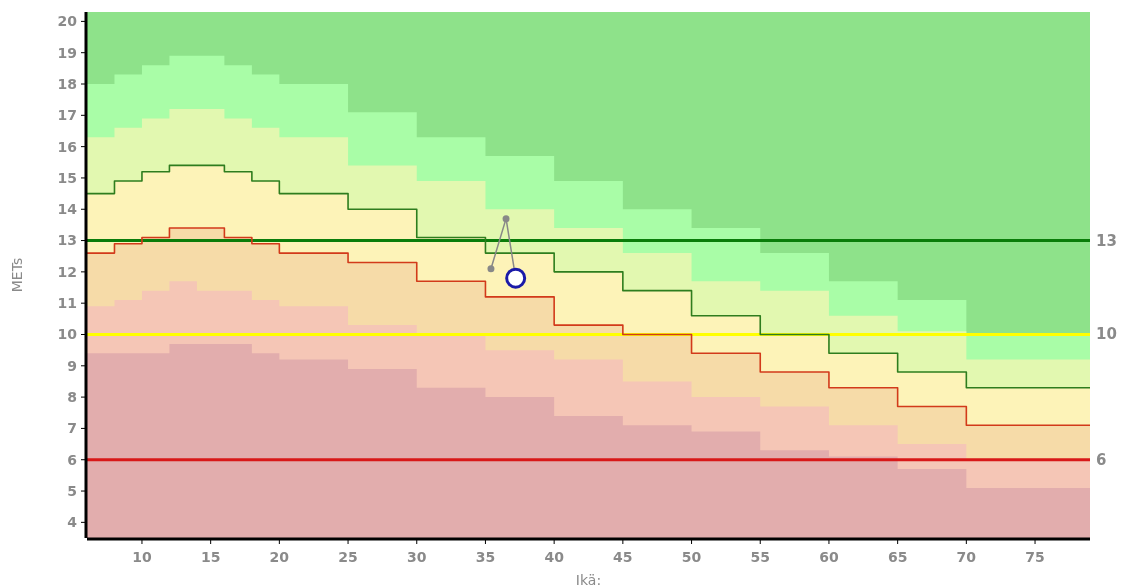  What do you see at coordinates (67, 334) in the screenshot?
I see `y-tick-label: 10` at bounding box center [67, 334].